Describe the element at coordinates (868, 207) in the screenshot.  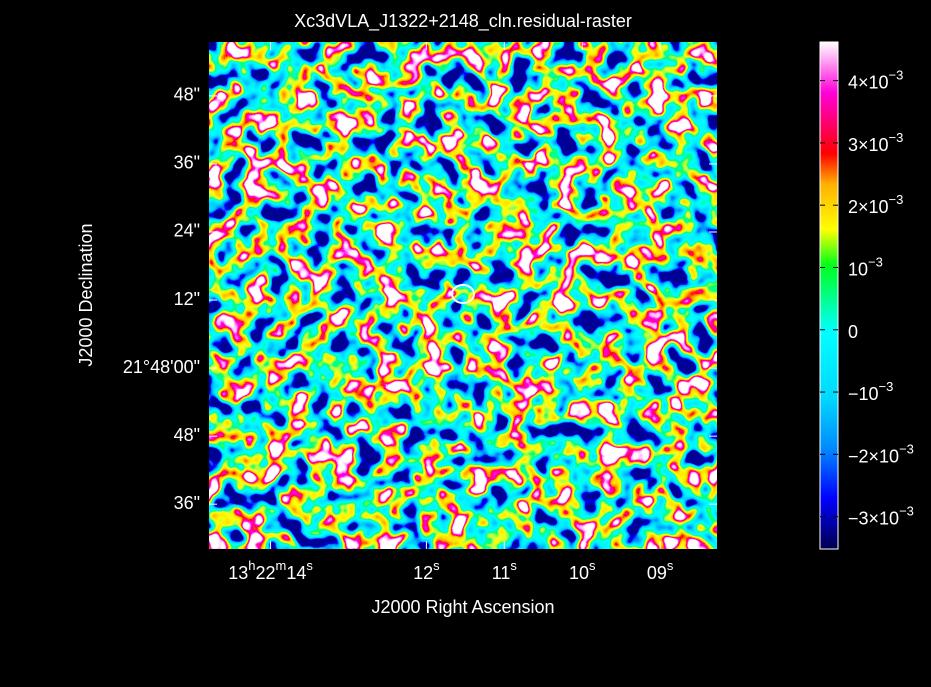
I see `label-part: 2×10` at that location.